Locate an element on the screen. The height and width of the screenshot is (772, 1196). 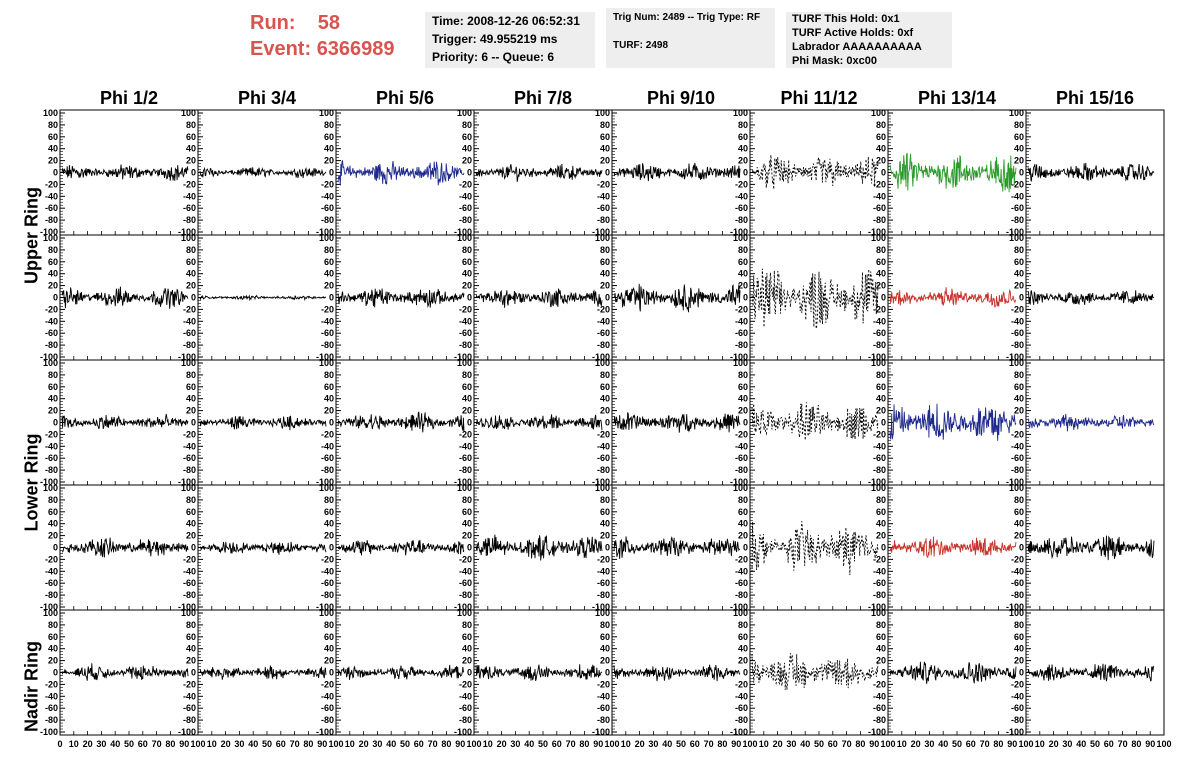
column-header-5: Phi 9/10 is located at coordinates (681, 98).